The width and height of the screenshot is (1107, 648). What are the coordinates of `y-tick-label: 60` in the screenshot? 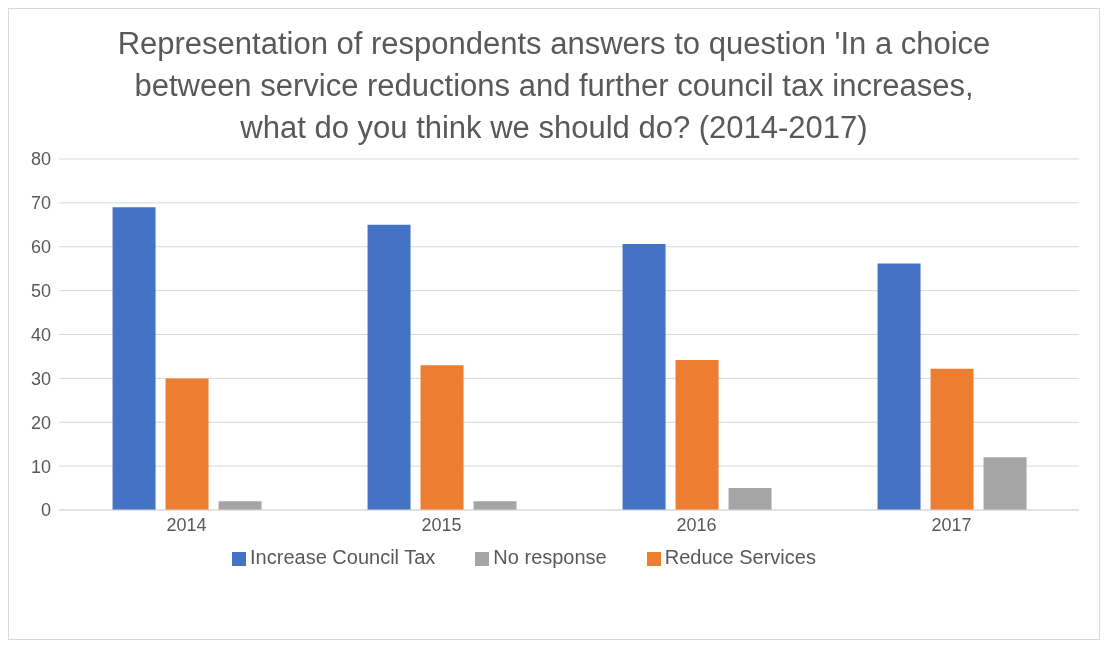 It's located at (40, 247).